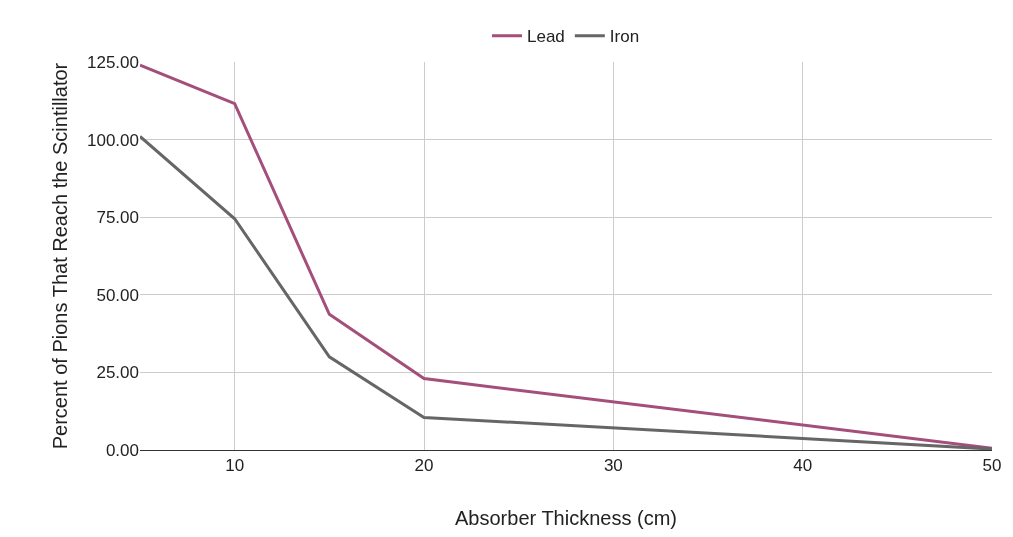 The width and height of the screenshot is (1013, 537). I want to click on x-axis-title: Absorber Thickness (cm), so click(566, 517).